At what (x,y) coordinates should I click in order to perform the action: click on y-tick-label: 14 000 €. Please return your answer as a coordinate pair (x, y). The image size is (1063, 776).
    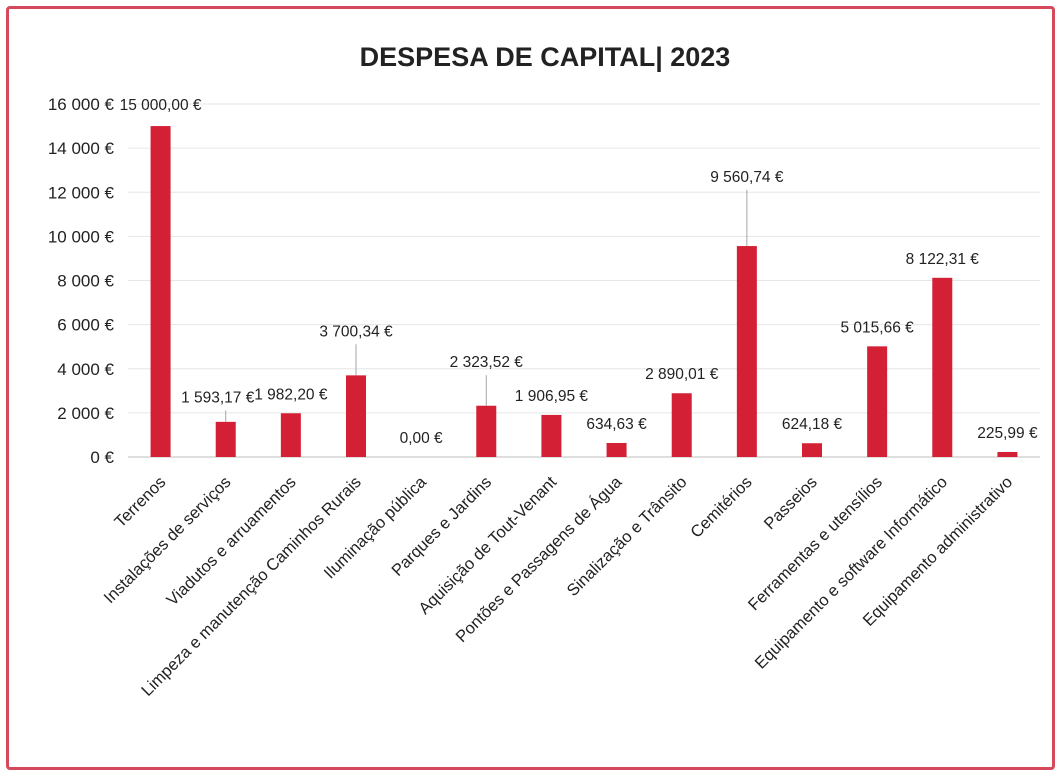
    Looking at the image, I should click on (81, 148).